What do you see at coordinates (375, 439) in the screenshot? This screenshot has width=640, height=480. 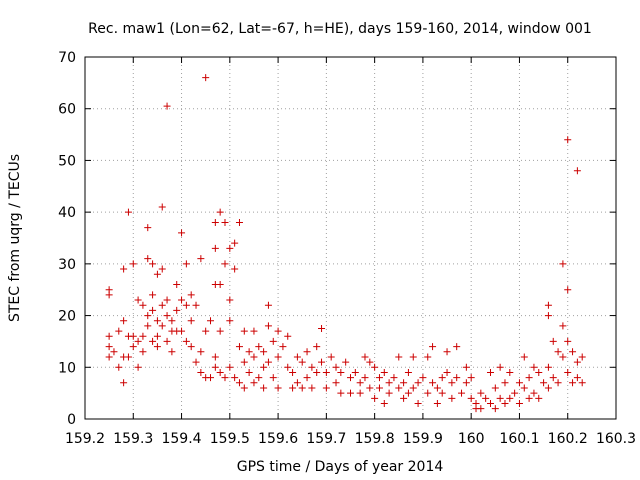 I see `x-tick-label: 159.8` at bounding box center [375, 439].